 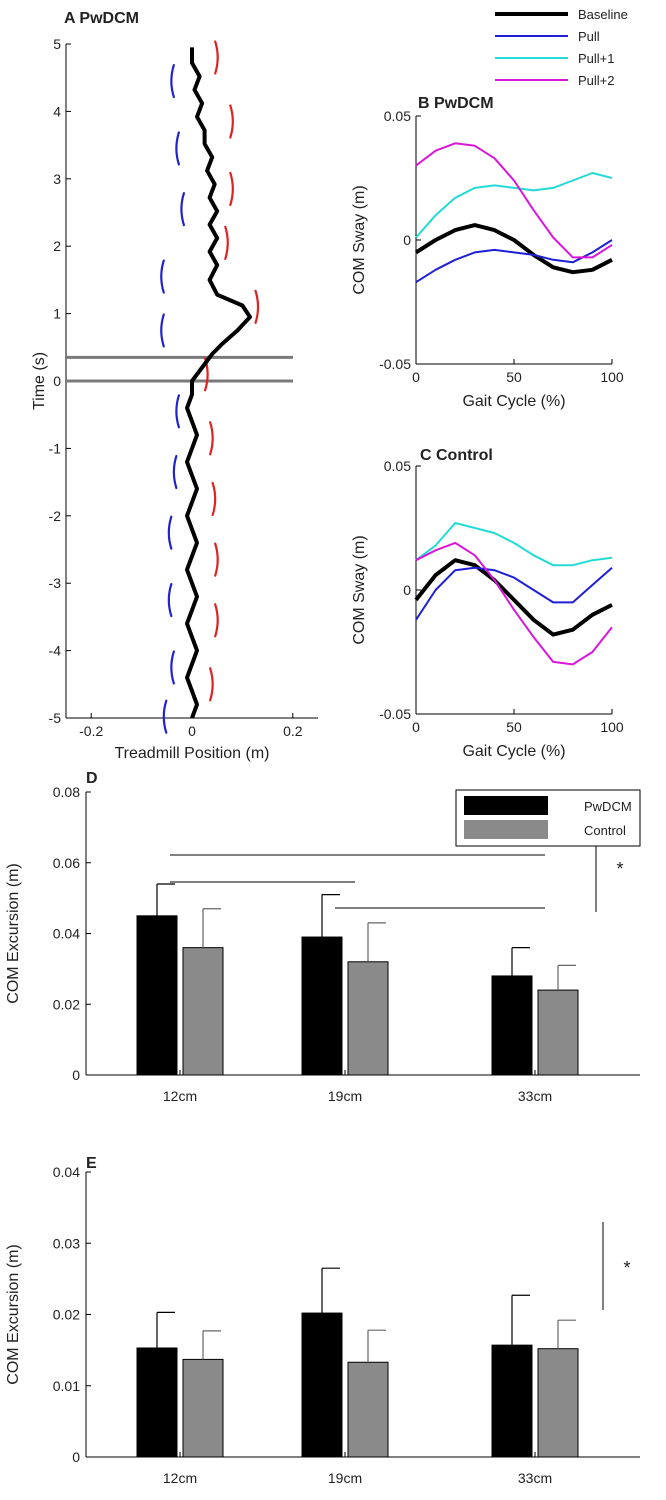 What do you see at coordinates (192, 753) in the screenshot?
I see `x-axis-label: Treadmill Position (m)` at bounding box center [192, 753].